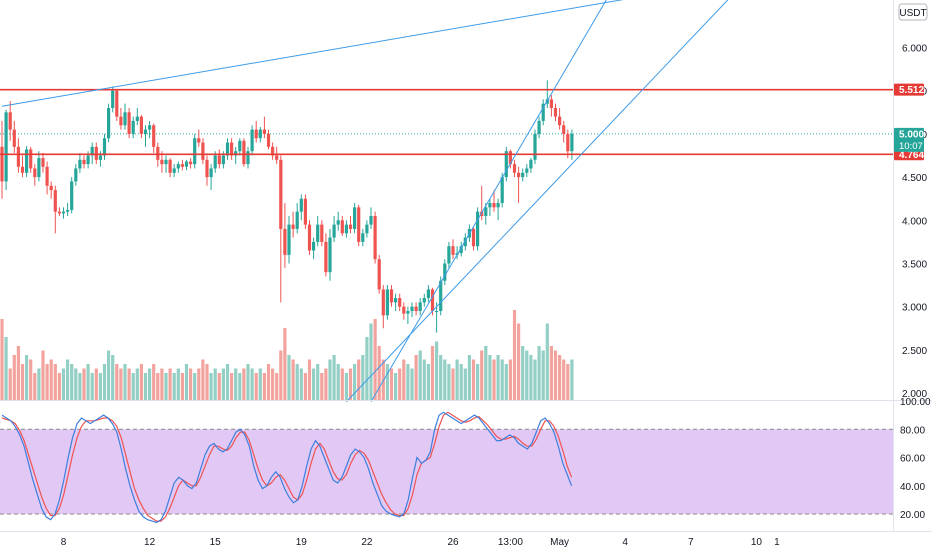  What do you see at coordinates (914, 394) in the screenshot?
I see `price-tick-label: 2.000` at bounding box center [914, 394].